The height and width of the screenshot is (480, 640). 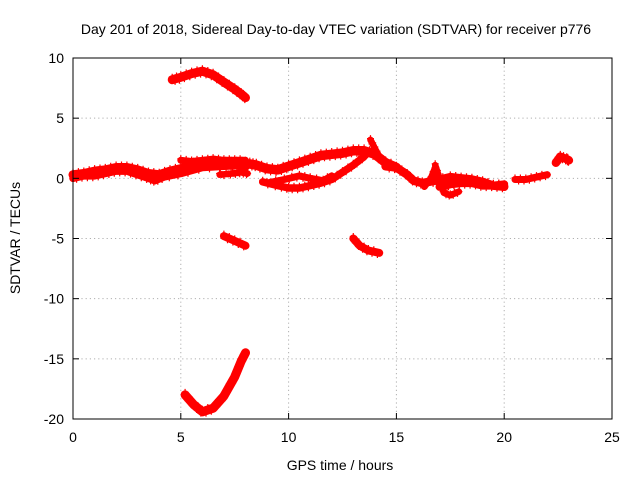 I want to click on y-tick-label: -5, so click(x=58, y=239).